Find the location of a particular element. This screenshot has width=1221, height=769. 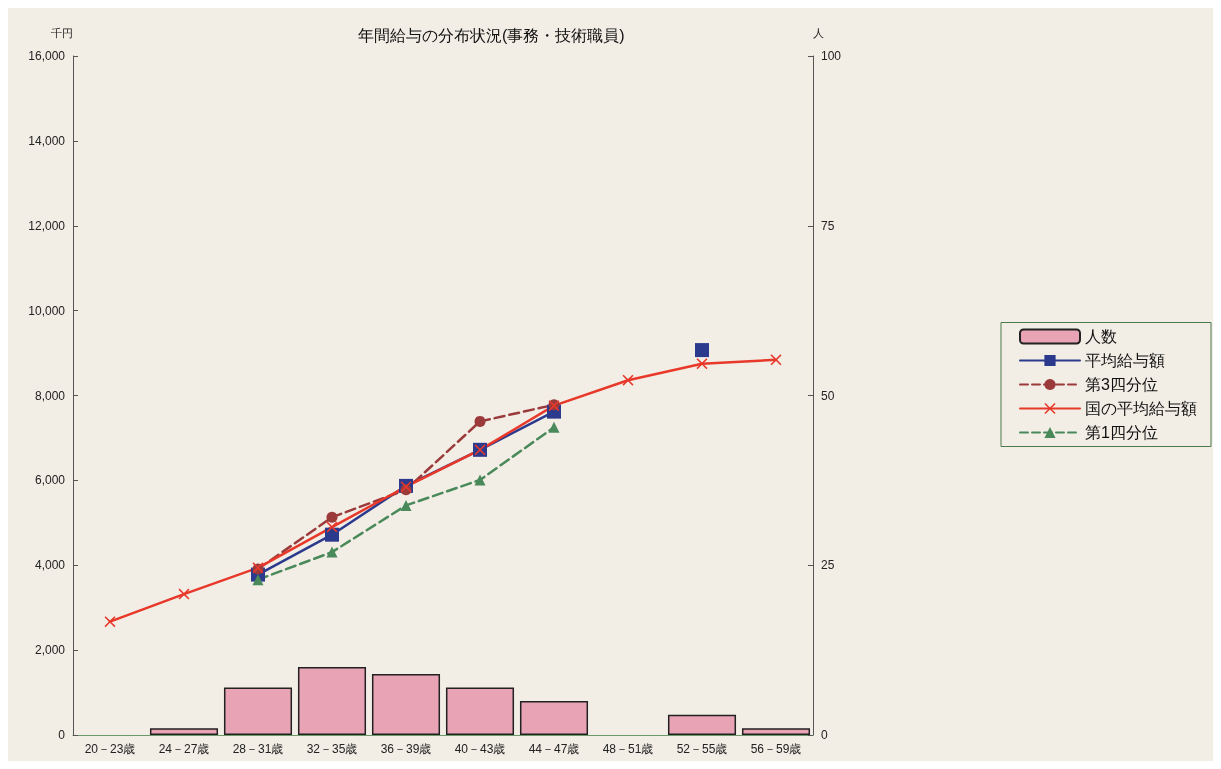

y2-tick-label: 100 is located at coordinates (831, 56).